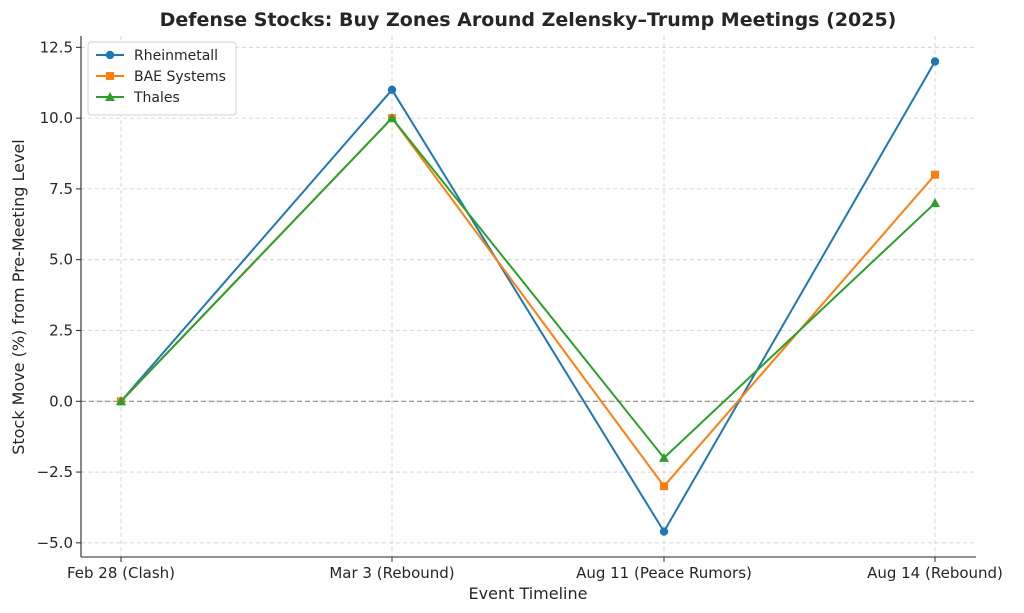  I want to click on y-tick-label: 2.5, so click(61, 330).